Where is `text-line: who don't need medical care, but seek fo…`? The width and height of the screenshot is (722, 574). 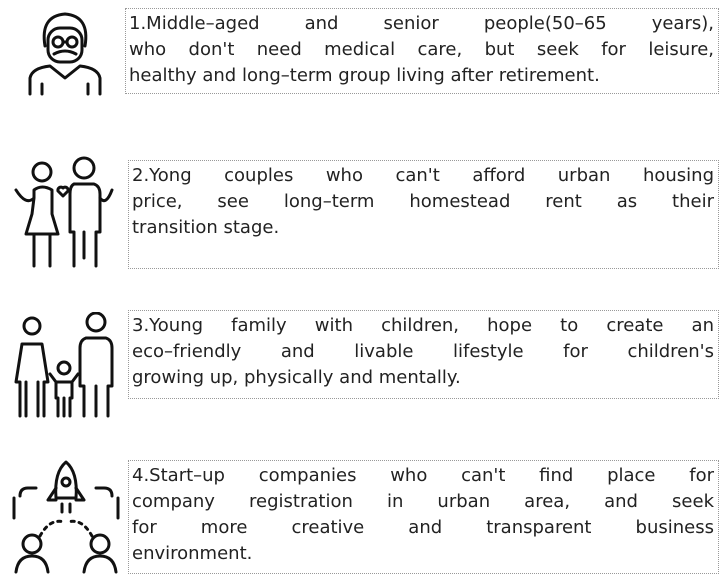 text-line: who don't need medical care, but seek fo… is located at coordinates (421, 49).